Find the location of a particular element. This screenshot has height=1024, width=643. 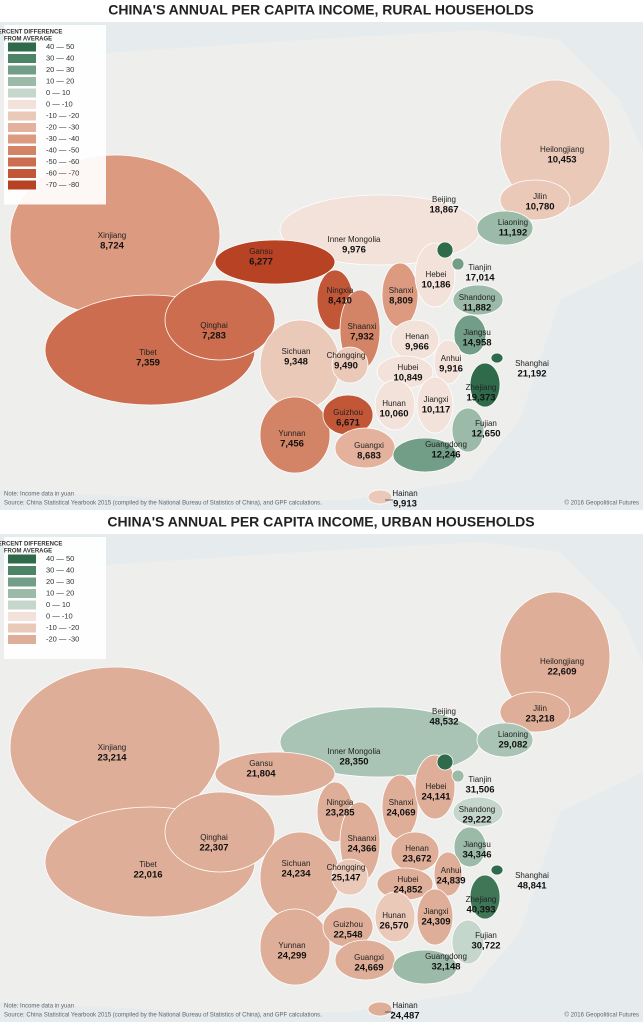

province-value: 24,366 is located at coordinates (361, 849).